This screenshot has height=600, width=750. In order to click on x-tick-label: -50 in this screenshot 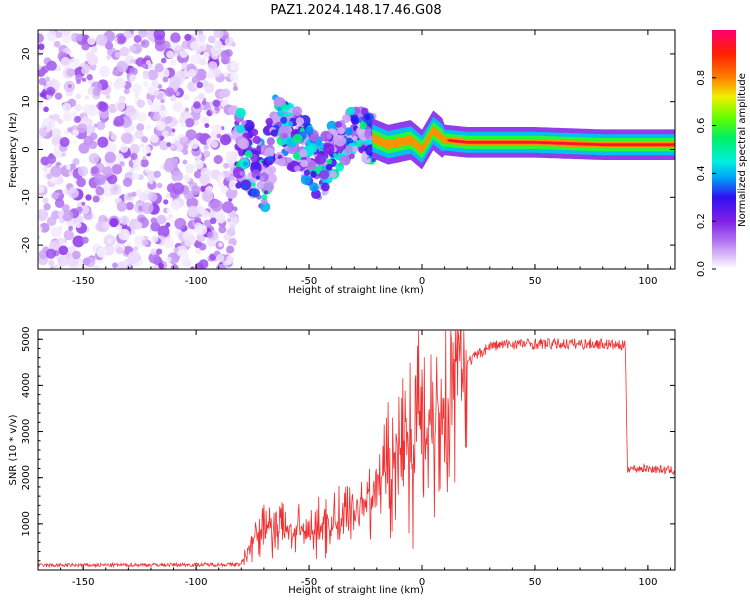, I will do `click(309, 281)`.